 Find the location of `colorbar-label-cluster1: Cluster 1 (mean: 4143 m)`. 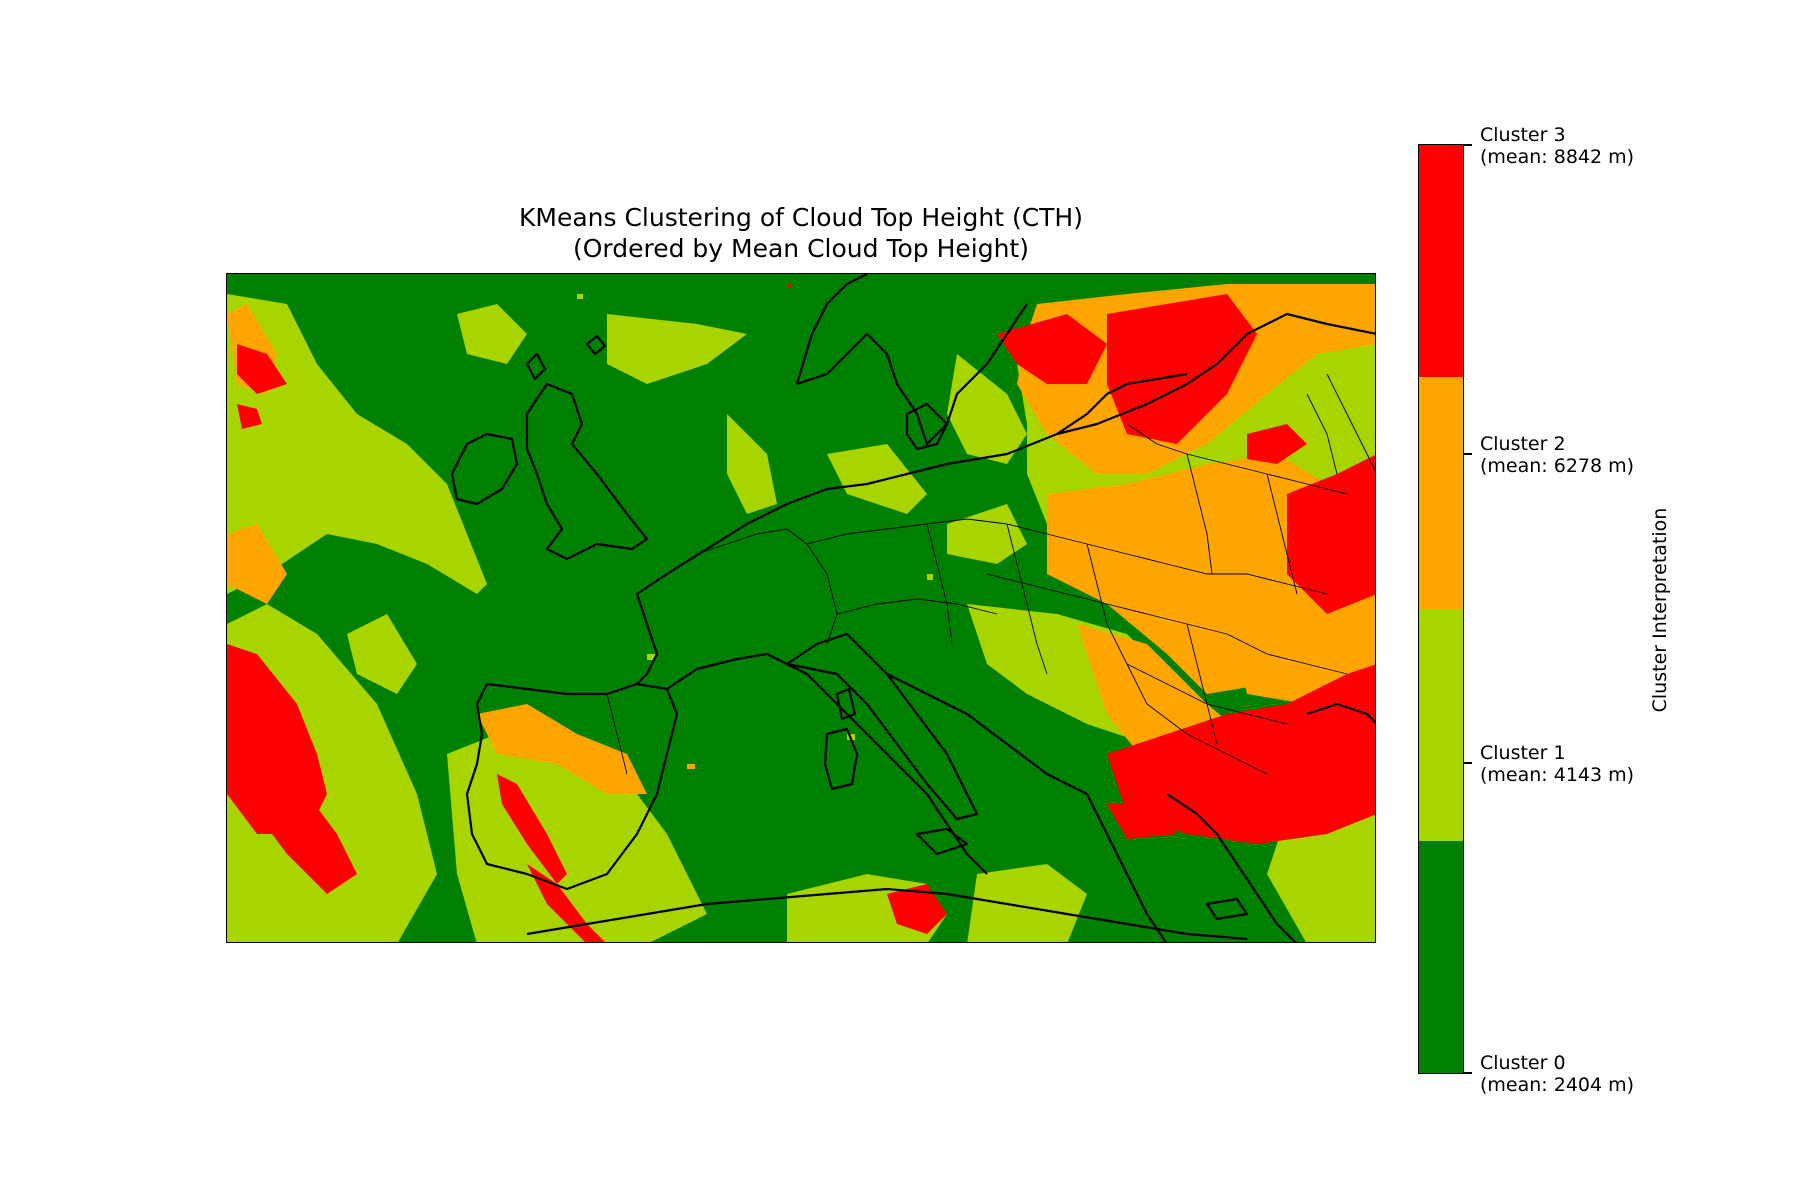

colorbar-label-cluster1: Cluster 1 (mean: 4143 m) is located at coordinates (1557, 764).